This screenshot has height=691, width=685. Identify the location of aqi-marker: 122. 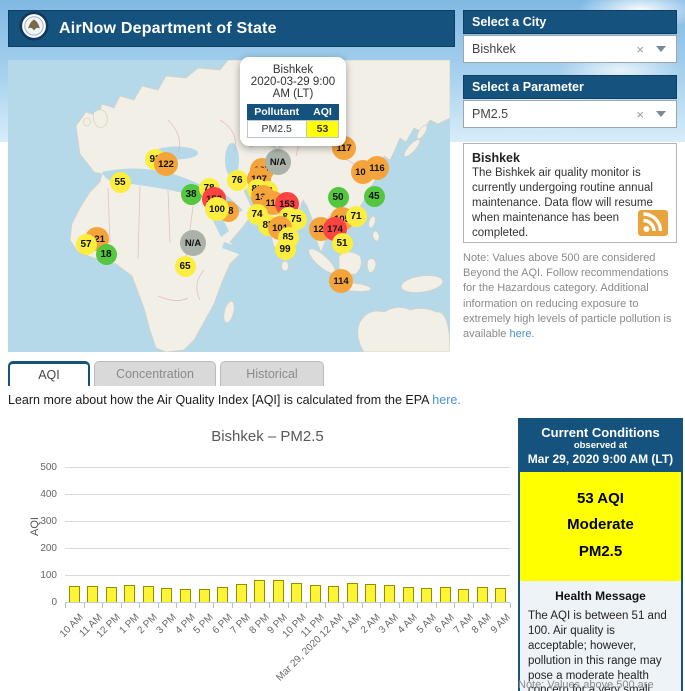
(166, 164).